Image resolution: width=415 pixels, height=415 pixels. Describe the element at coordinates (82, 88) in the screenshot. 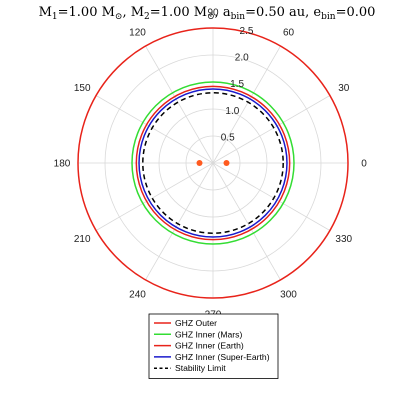

I see `angular-tick-label: 150` at that location.